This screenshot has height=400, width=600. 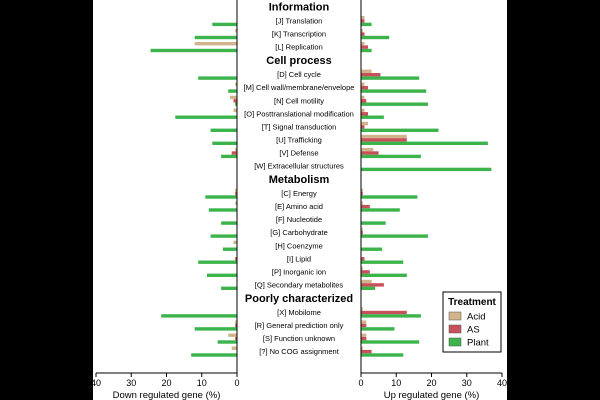 What do you see at coordinates (502, 383) in the screenshot?
I see `x-tick-label: 40` at bounding box center [502, 383].